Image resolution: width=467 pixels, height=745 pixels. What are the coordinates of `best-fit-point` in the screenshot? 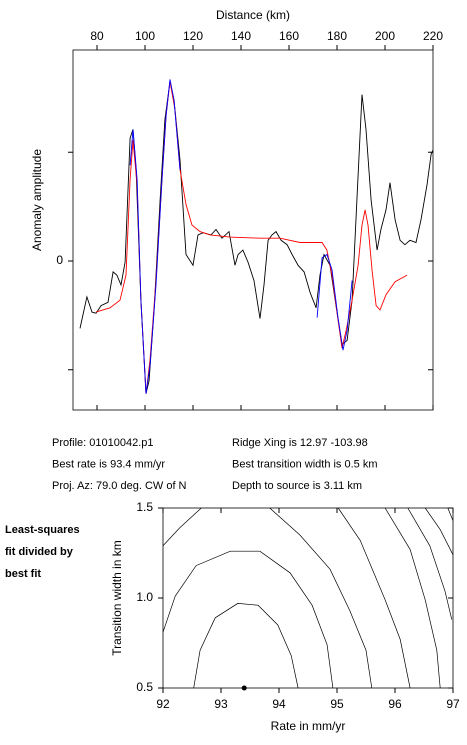 It's located at (244, 688).